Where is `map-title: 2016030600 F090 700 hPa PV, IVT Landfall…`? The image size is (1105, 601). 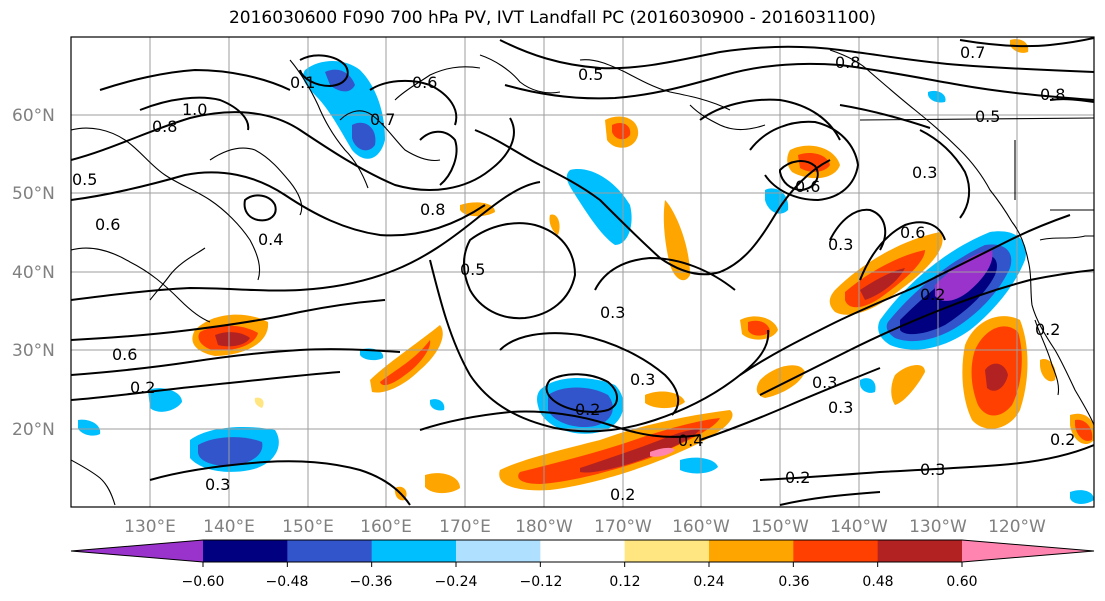
map-title: 2016030600 F090 700 hPa PV, IVT Landfall… is located at coordinates (552, 18).